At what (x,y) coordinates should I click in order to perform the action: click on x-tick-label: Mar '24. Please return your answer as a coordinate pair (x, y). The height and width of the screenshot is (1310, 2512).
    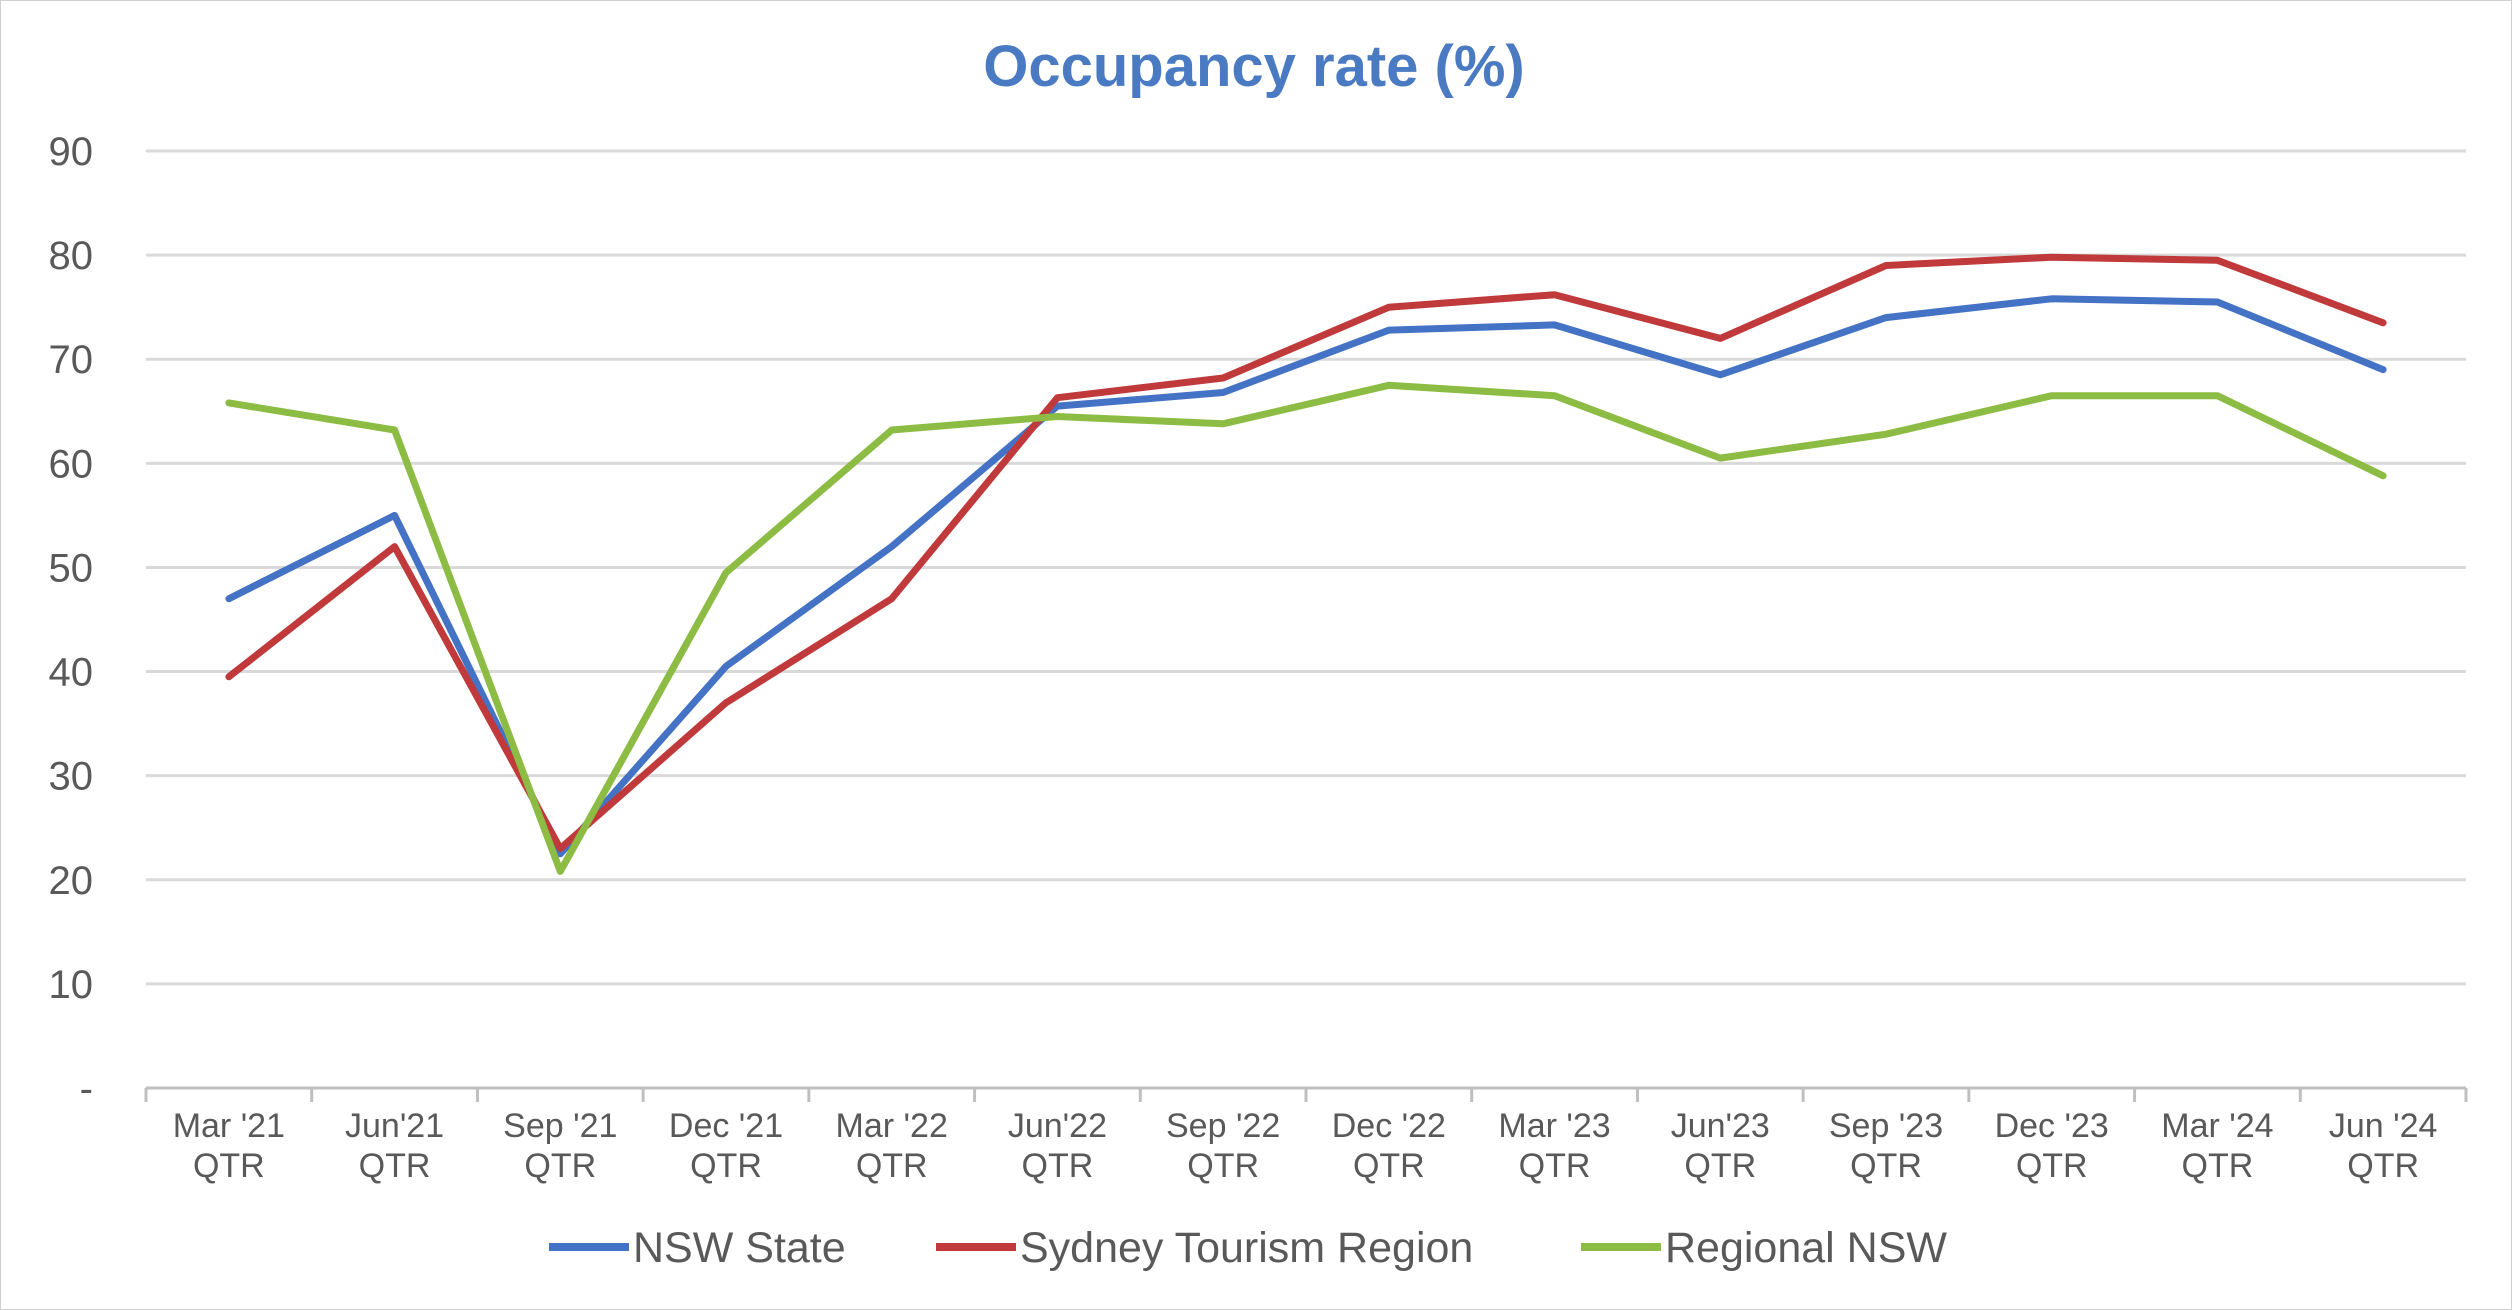
    Looking at the image, I should click on (2217, 1126).